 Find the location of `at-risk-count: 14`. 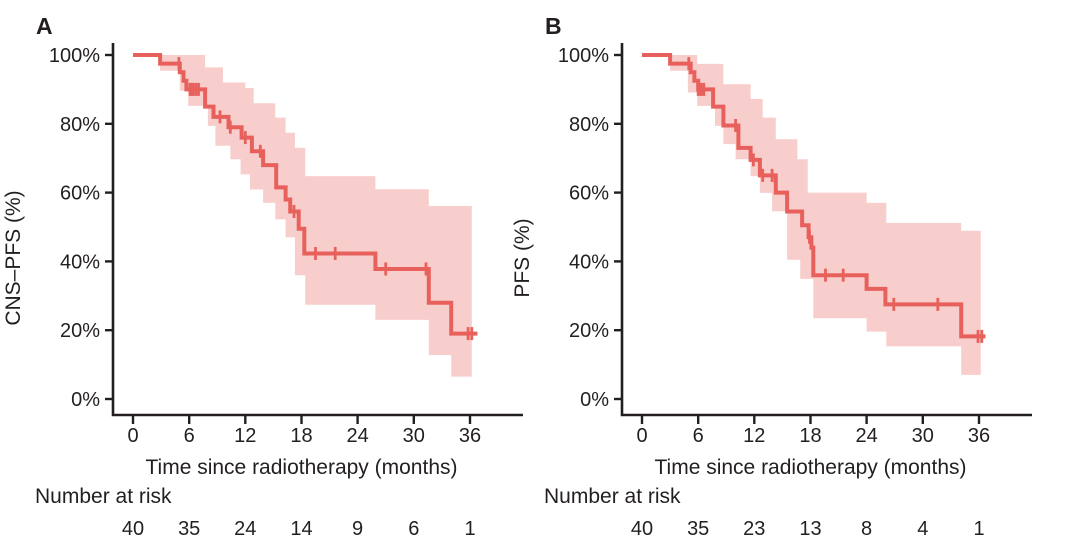

at-risk-count: 14 is located at coordinates (301, 529).